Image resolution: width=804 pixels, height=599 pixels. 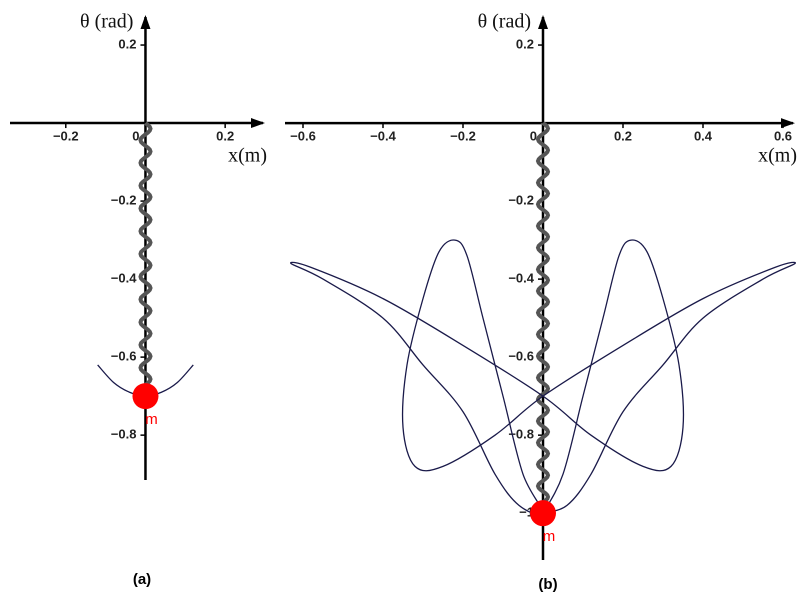 I want to click on x-tick-label: −0.6, so click(x=303, y=136).